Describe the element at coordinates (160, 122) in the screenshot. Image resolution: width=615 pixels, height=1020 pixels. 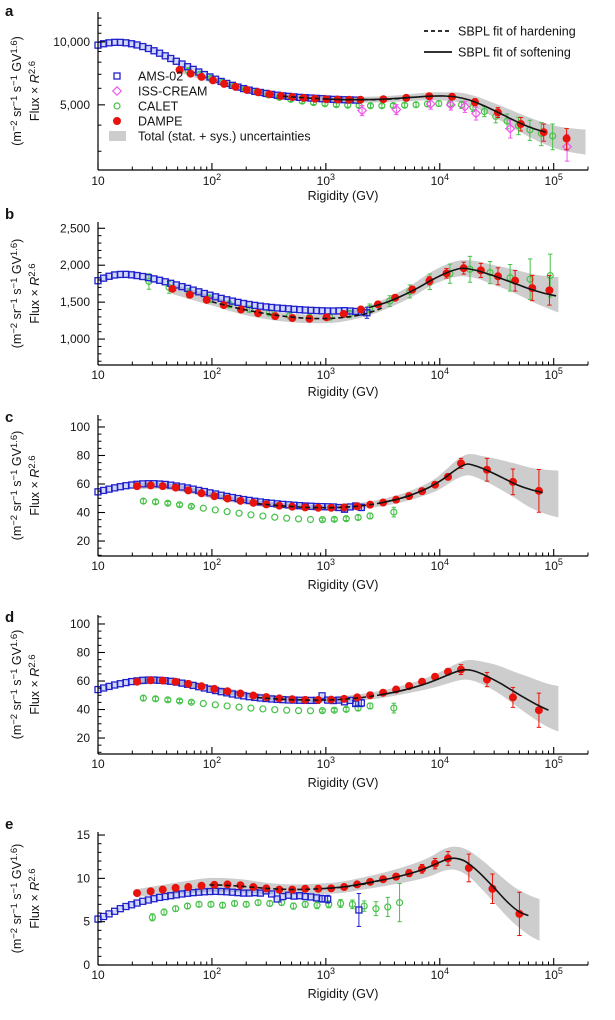
I see `legend-label: DAMPE` at that location.